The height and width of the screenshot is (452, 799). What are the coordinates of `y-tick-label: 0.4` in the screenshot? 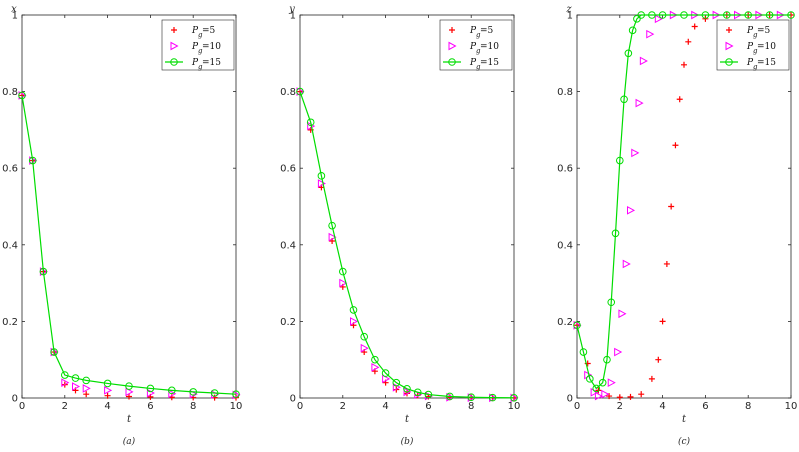 It's located at (288, 245).